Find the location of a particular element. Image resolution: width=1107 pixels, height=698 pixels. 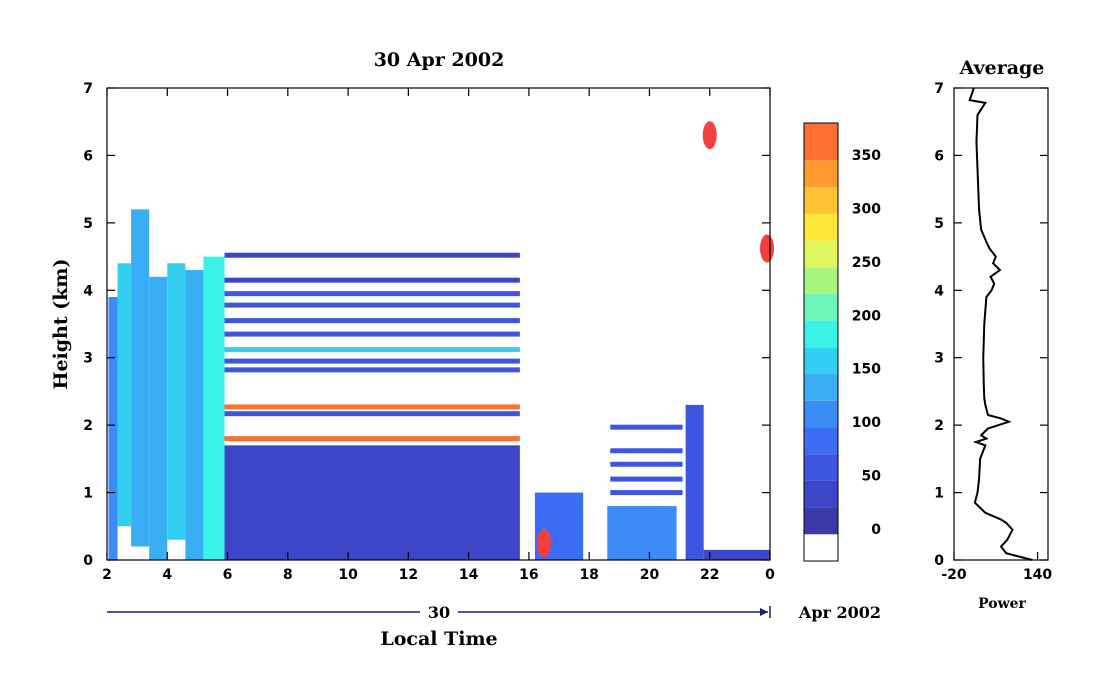

average-y-tick-label: 3 is located at coordinates (939, 359).